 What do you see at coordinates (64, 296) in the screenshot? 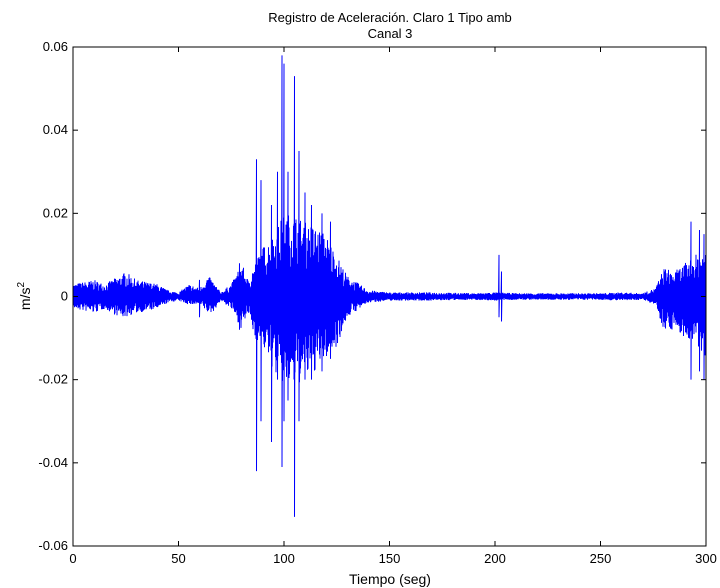
I see `y-tick-label: 0` at bounding box center [64, 296].